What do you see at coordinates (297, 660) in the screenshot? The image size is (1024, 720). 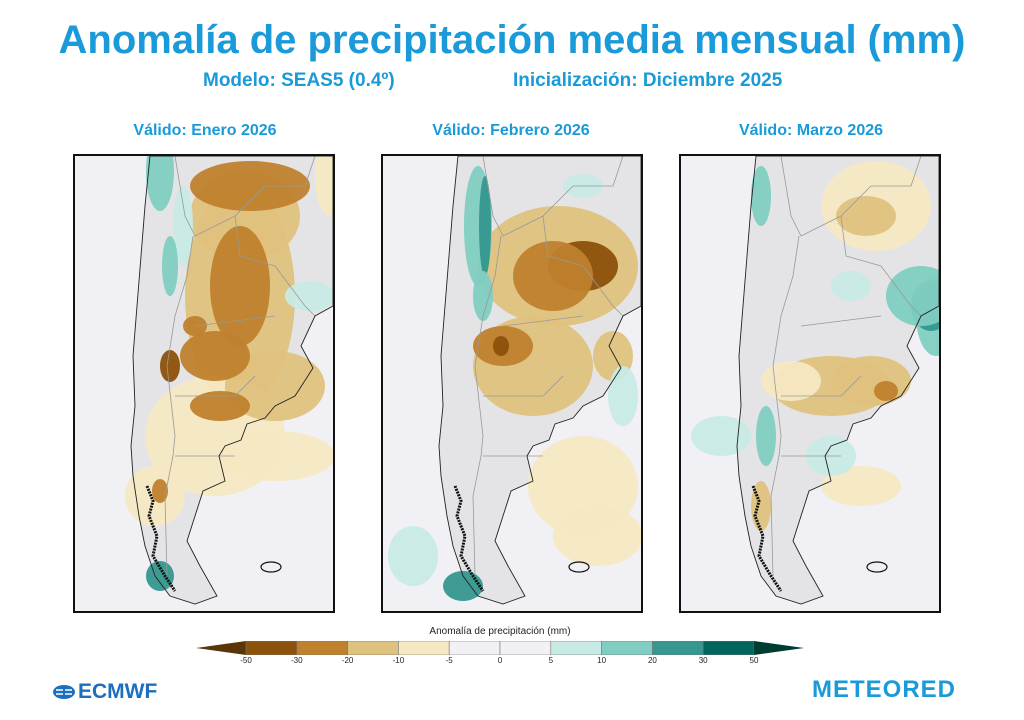 I see `colorbar-tick: -30` at bounding box center [297, 660].